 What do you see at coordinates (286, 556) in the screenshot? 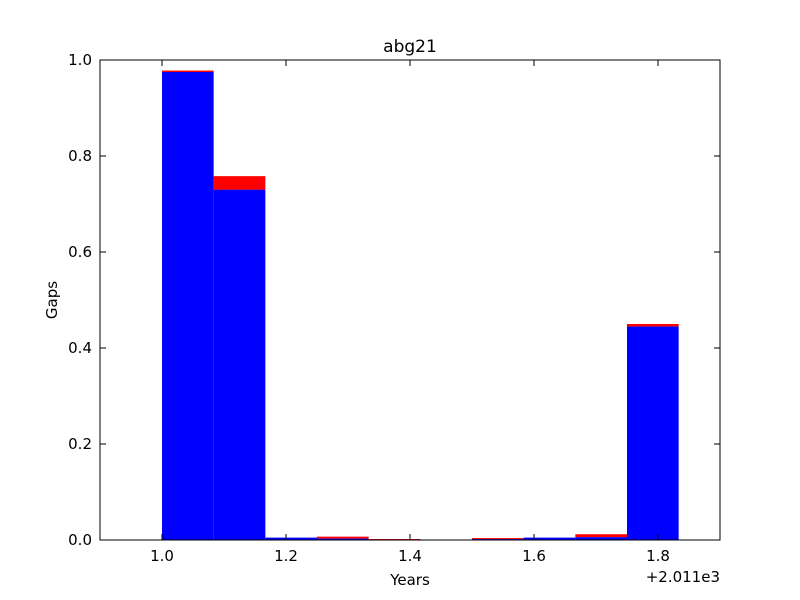
I see `x-tick-label-1: 1.2` at bounding box center [286, 556].